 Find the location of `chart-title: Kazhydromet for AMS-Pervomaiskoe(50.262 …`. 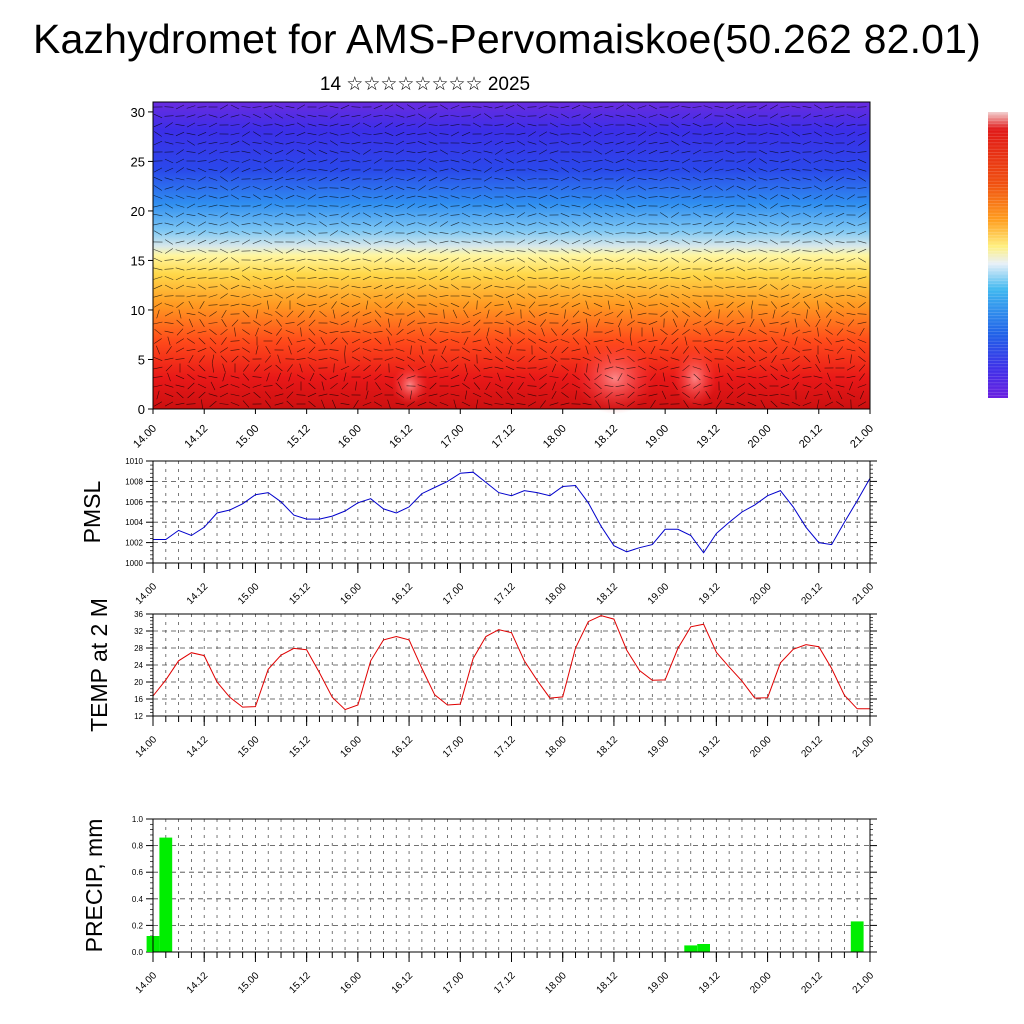

chart-title: Kazhydromet for AMS-Pervomaiskoe(50.262 … is located at coordinates (507, 39).